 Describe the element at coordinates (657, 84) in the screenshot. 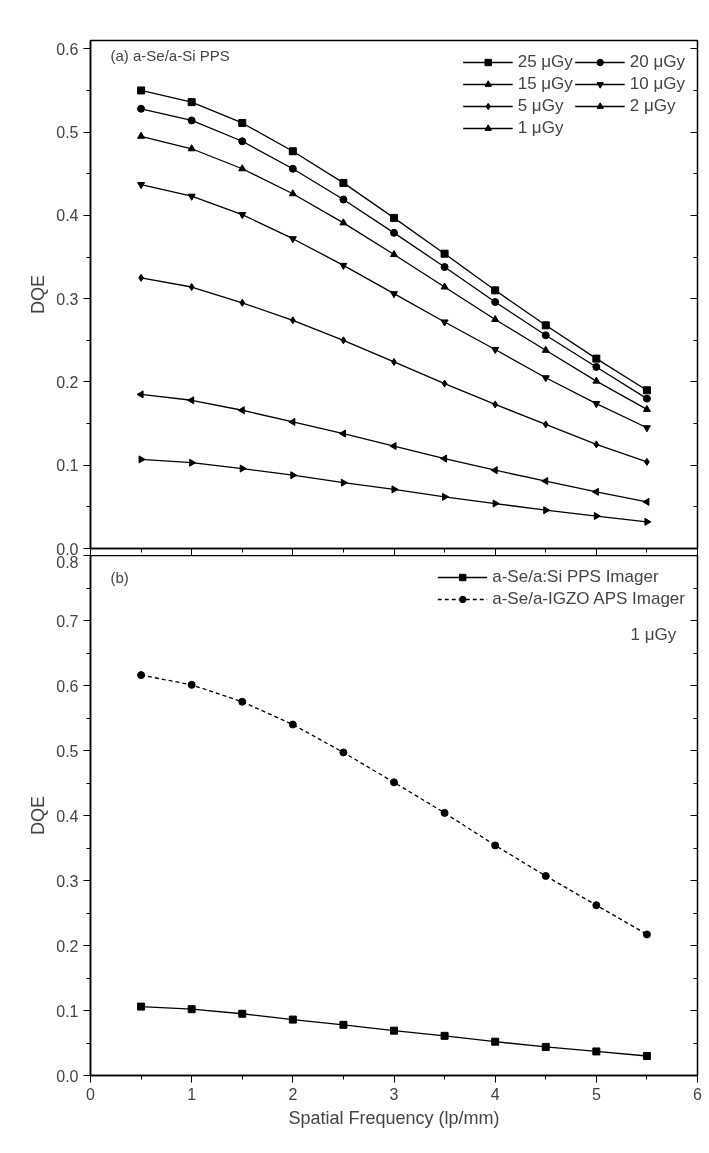

I see `legend-label: 10 μGy` at that location.